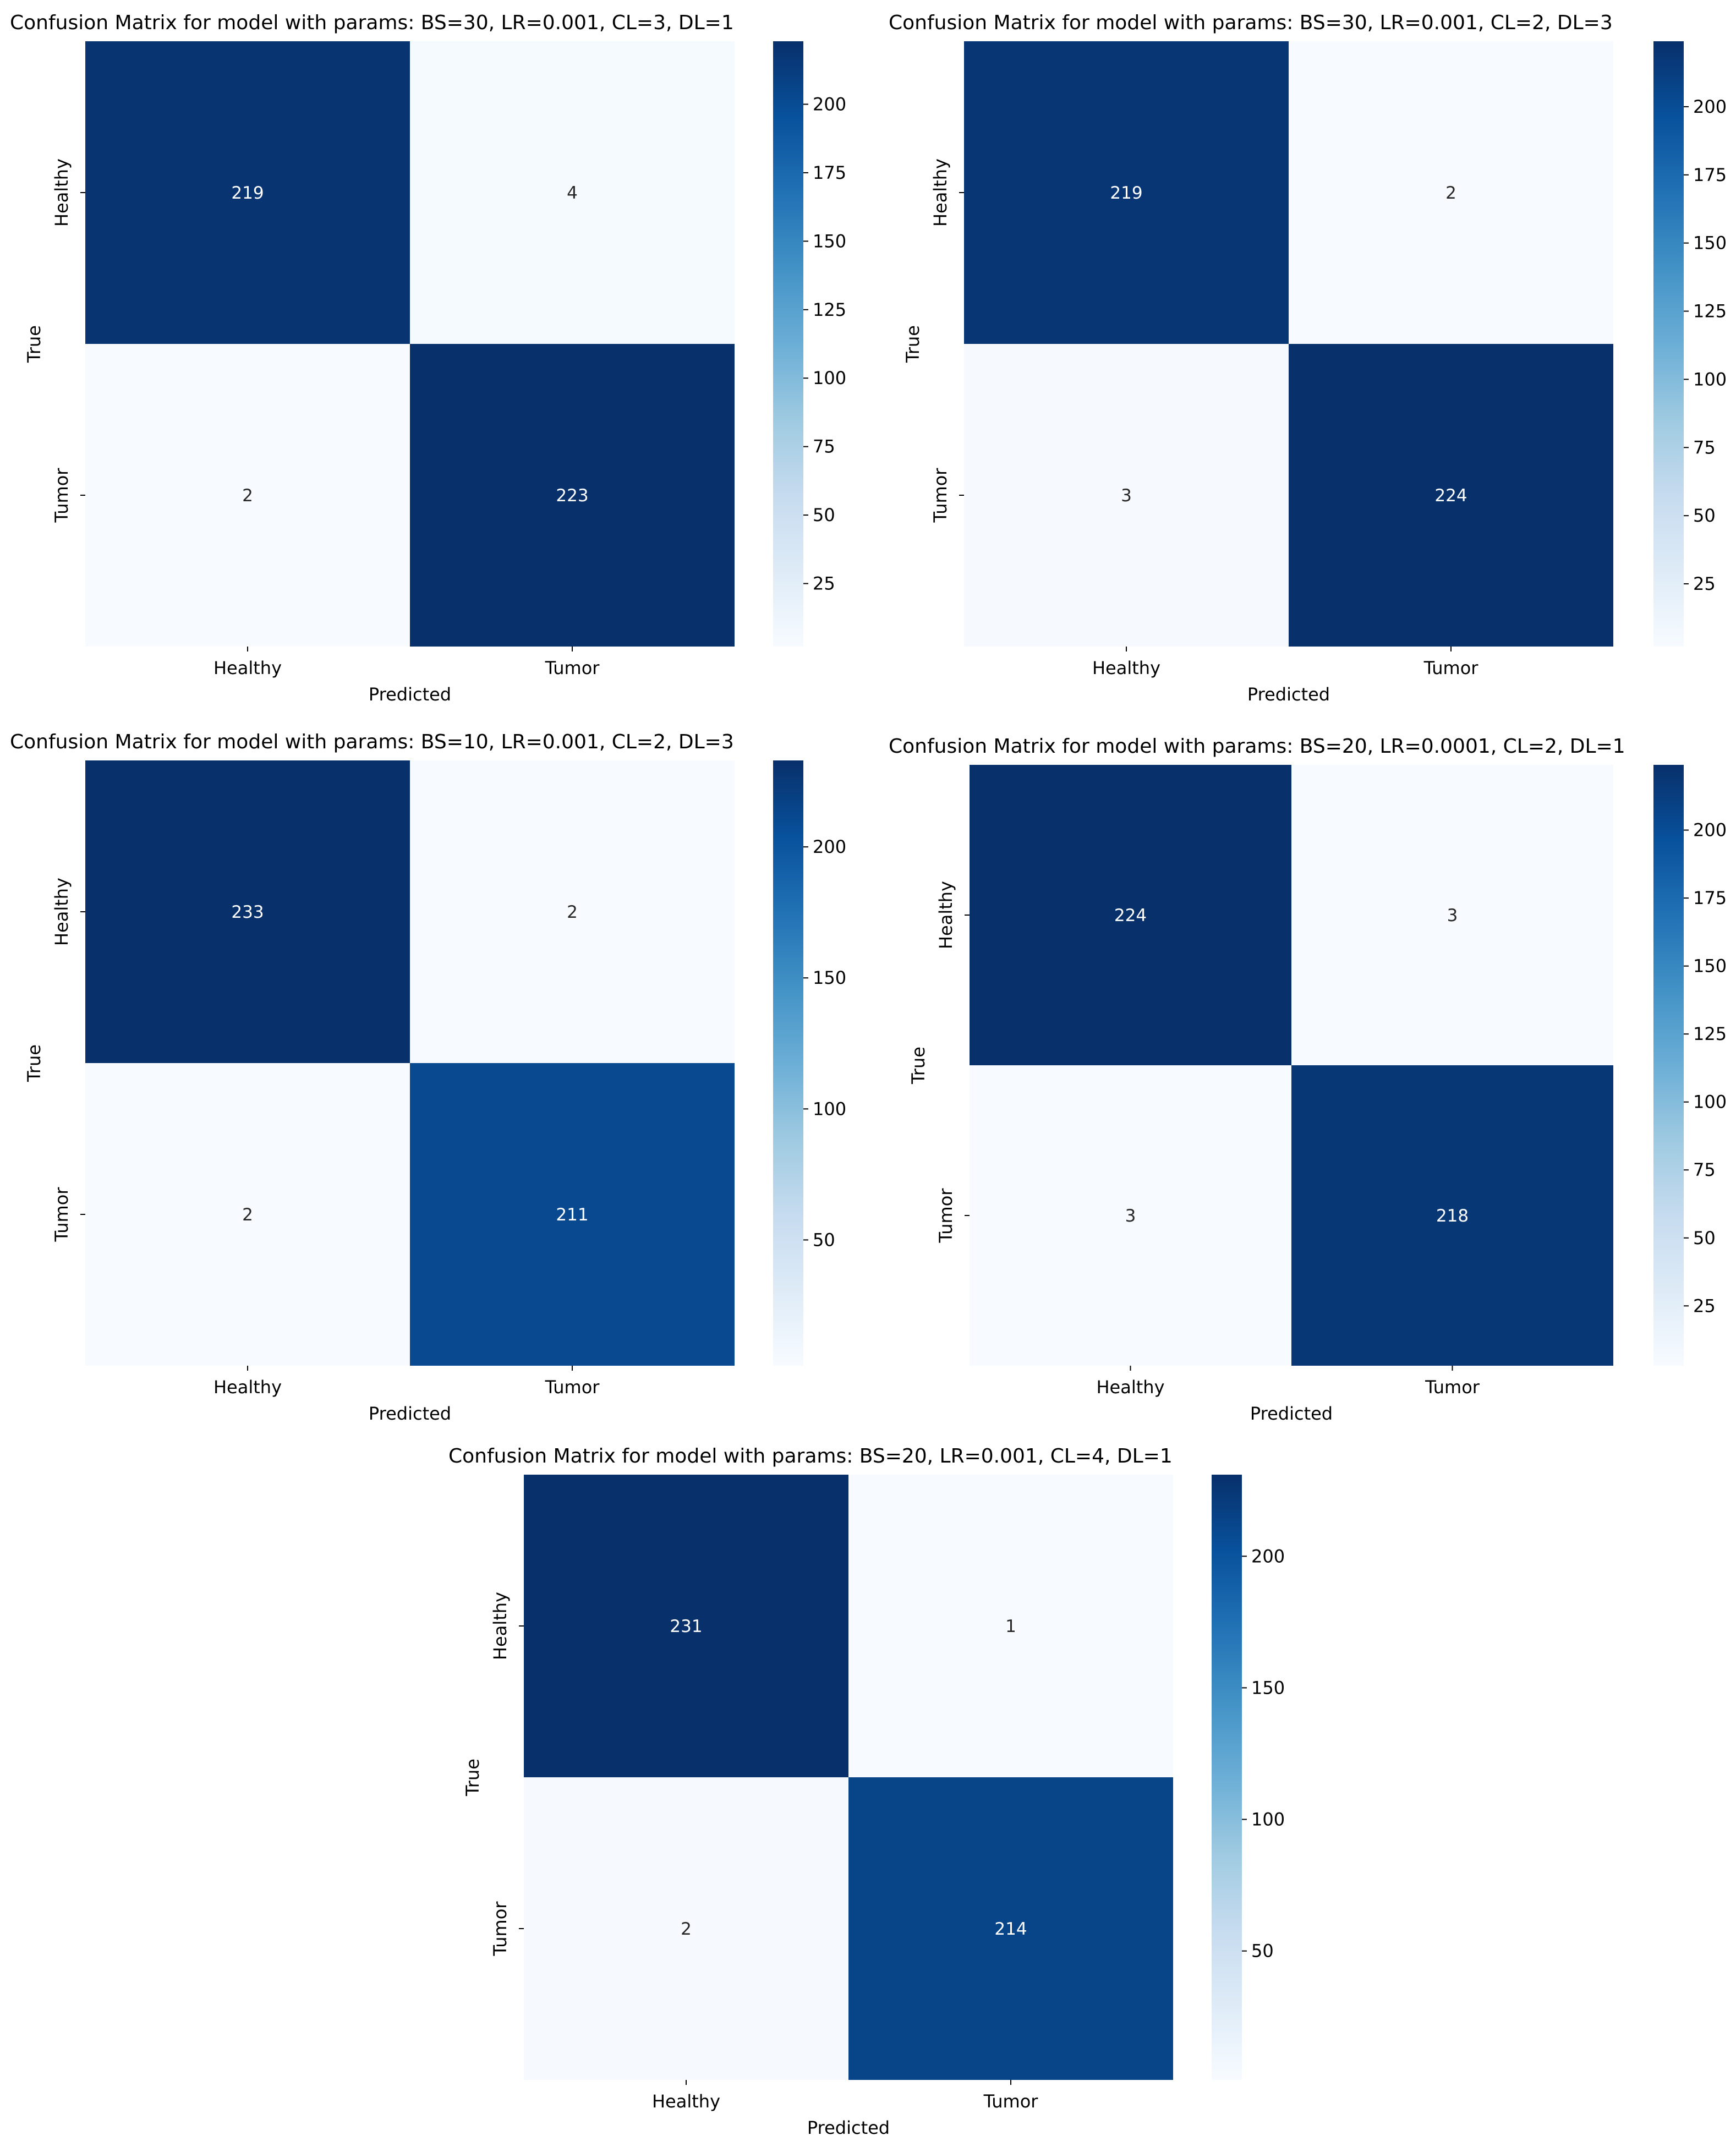 This screenshot has height=2141, width=1736. Describe the element at coordinates (1710, 1033) in the screenshot. I see `colorbar-tick-label: 125` at that location.